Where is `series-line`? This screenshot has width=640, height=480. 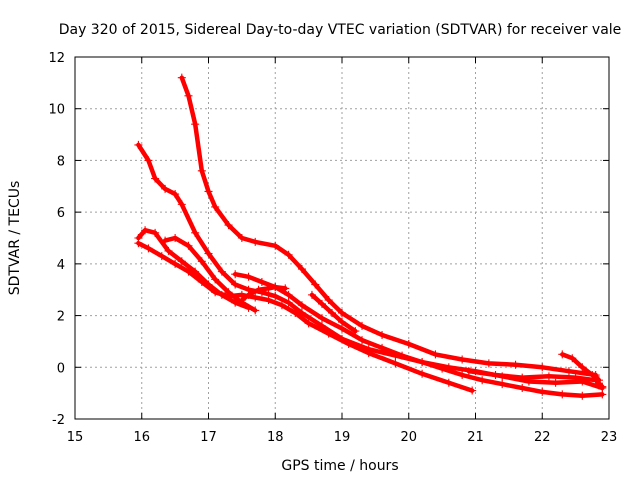
series-line is located at coordinates (210, 274).